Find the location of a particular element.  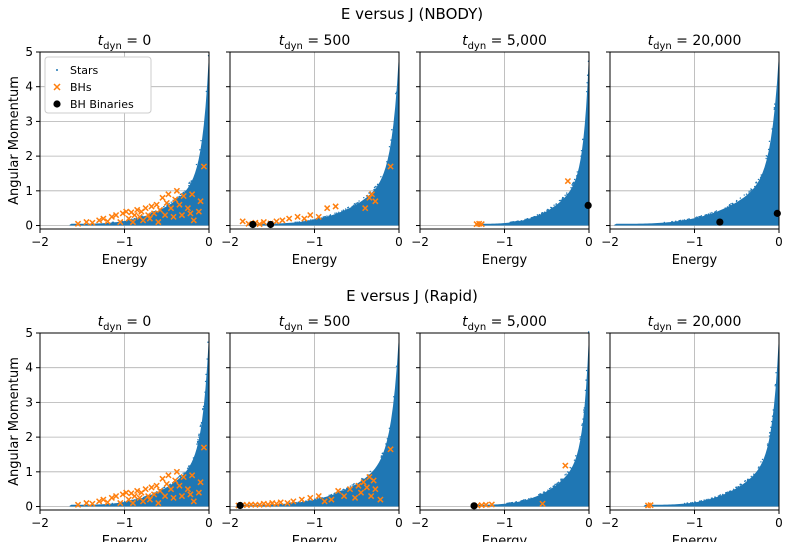

legend-binary-marker is located at coordinates (57, 104).